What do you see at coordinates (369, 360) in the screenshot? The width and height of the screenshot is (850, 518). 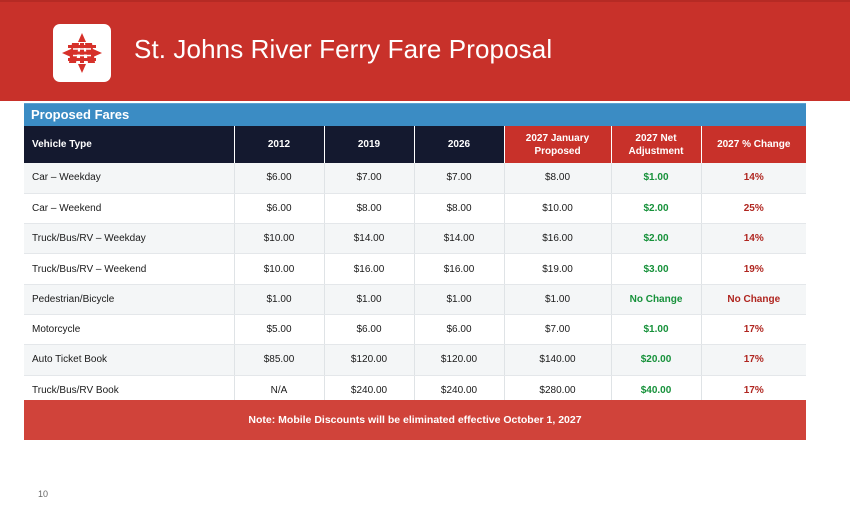 I see `fare-2019-cell: $120.00` at bounding box center [369, 360].